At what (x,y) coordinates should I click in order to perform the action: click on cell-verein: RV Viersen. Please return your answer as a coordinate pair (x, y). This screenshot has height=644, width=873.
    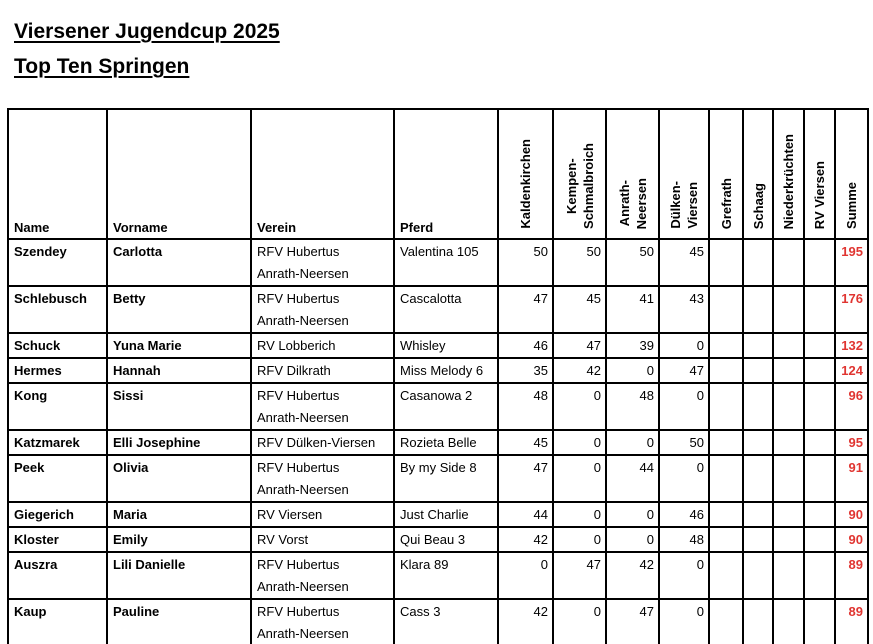
    Looking at the image, I should click on (322, 514).